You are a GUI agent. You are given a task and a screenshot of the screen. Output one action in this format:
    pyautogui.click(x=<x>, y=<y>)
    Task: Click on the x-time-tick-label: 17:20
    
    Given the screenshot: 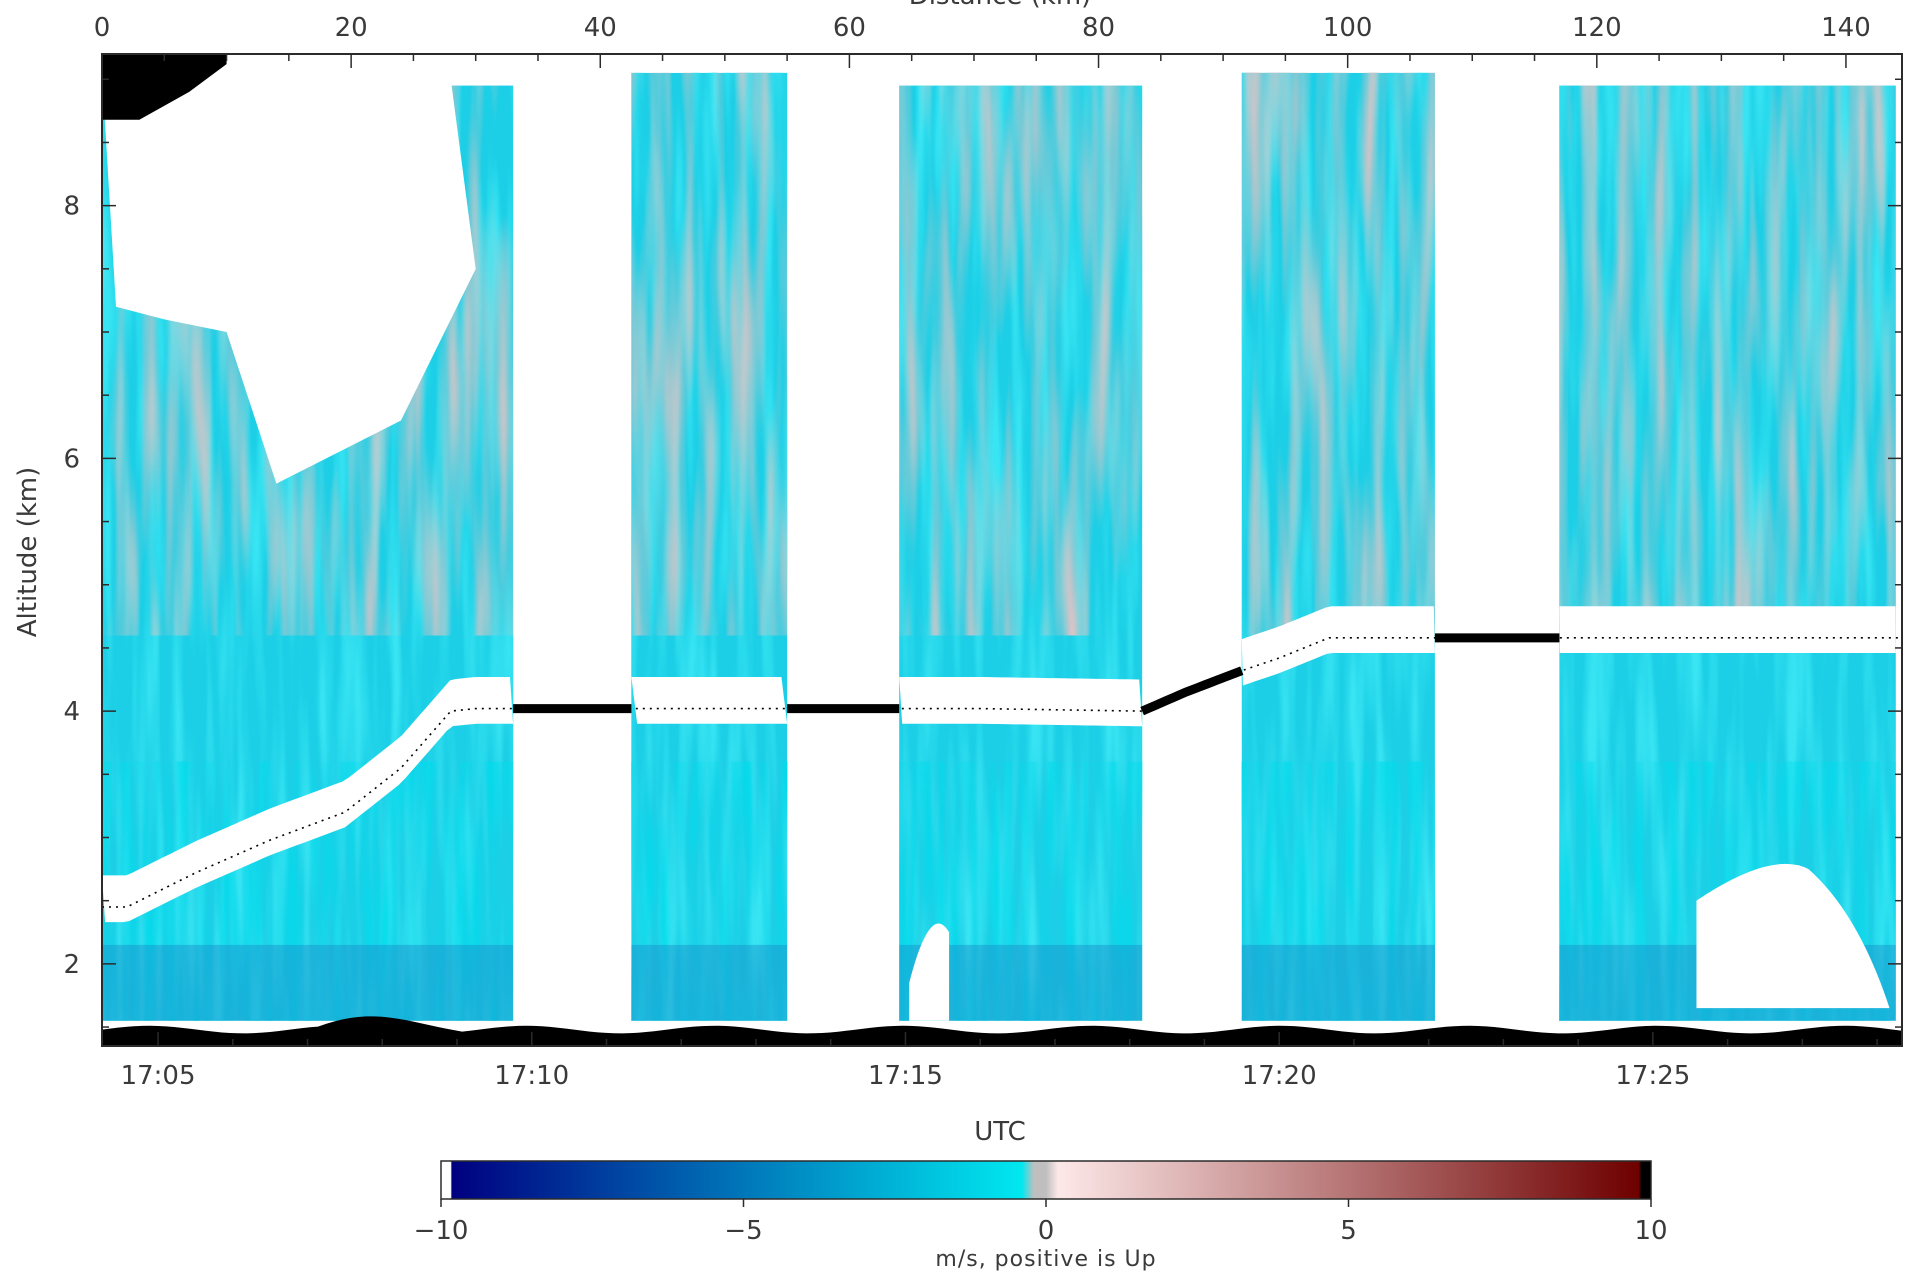 What is the action you would take?
    pyautogui.click(x=1279, y=1076)
    